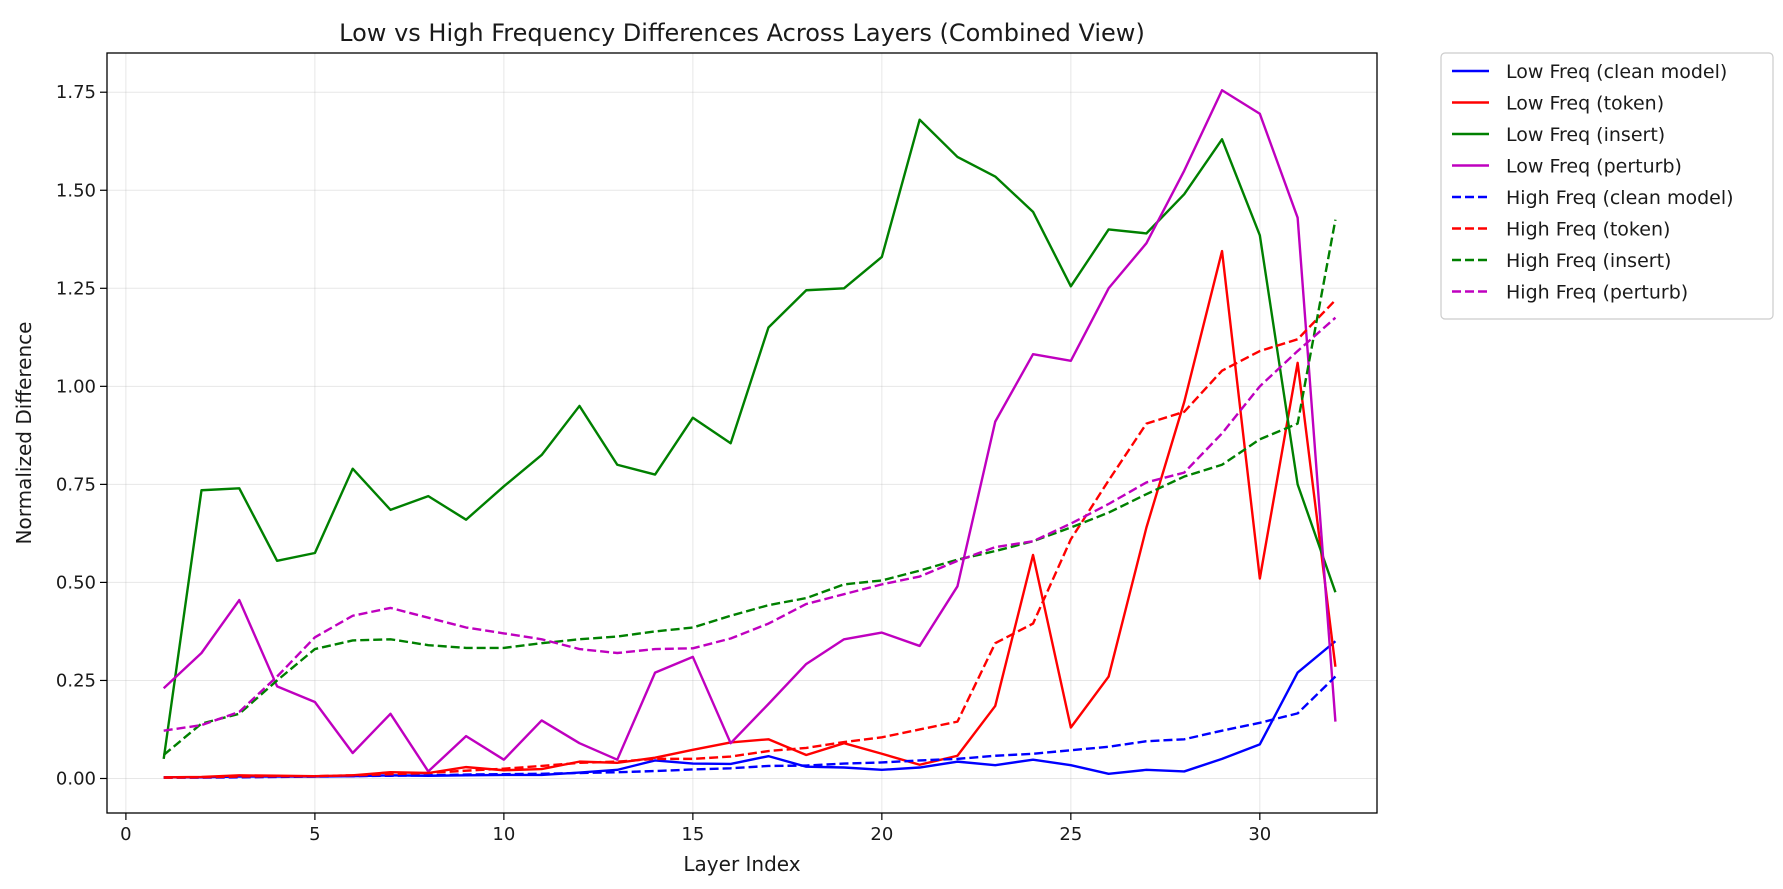  Describe the element at coordinates (1597, 293) in the screenshot. I see `legend-label: High Freq (perturb)` at that location.